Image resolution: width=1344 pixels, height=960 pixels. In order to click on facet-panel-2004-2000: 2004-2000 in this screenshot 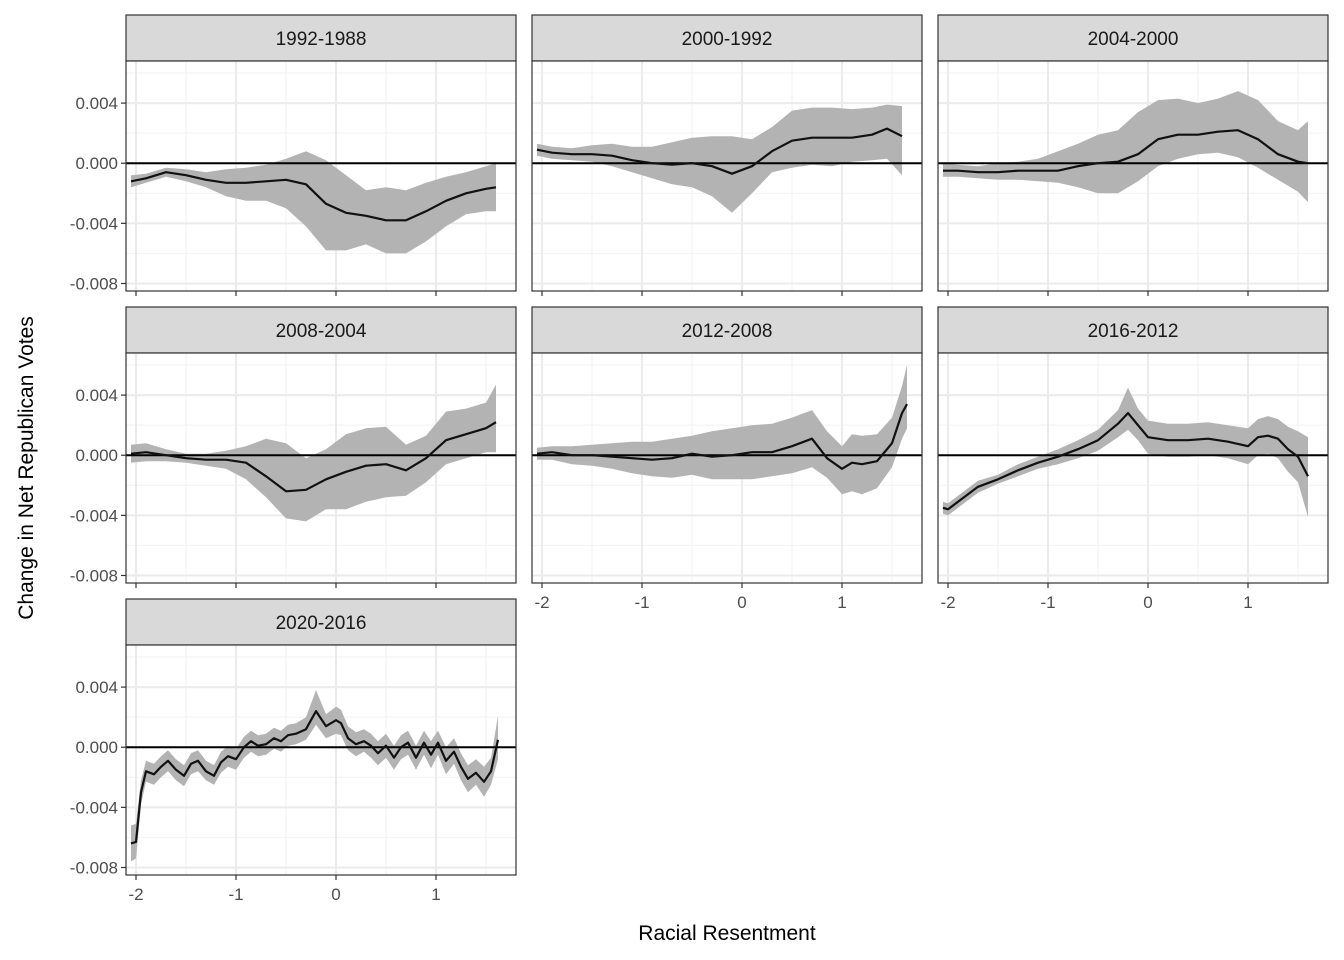, I will do `click(1133, 155)`.